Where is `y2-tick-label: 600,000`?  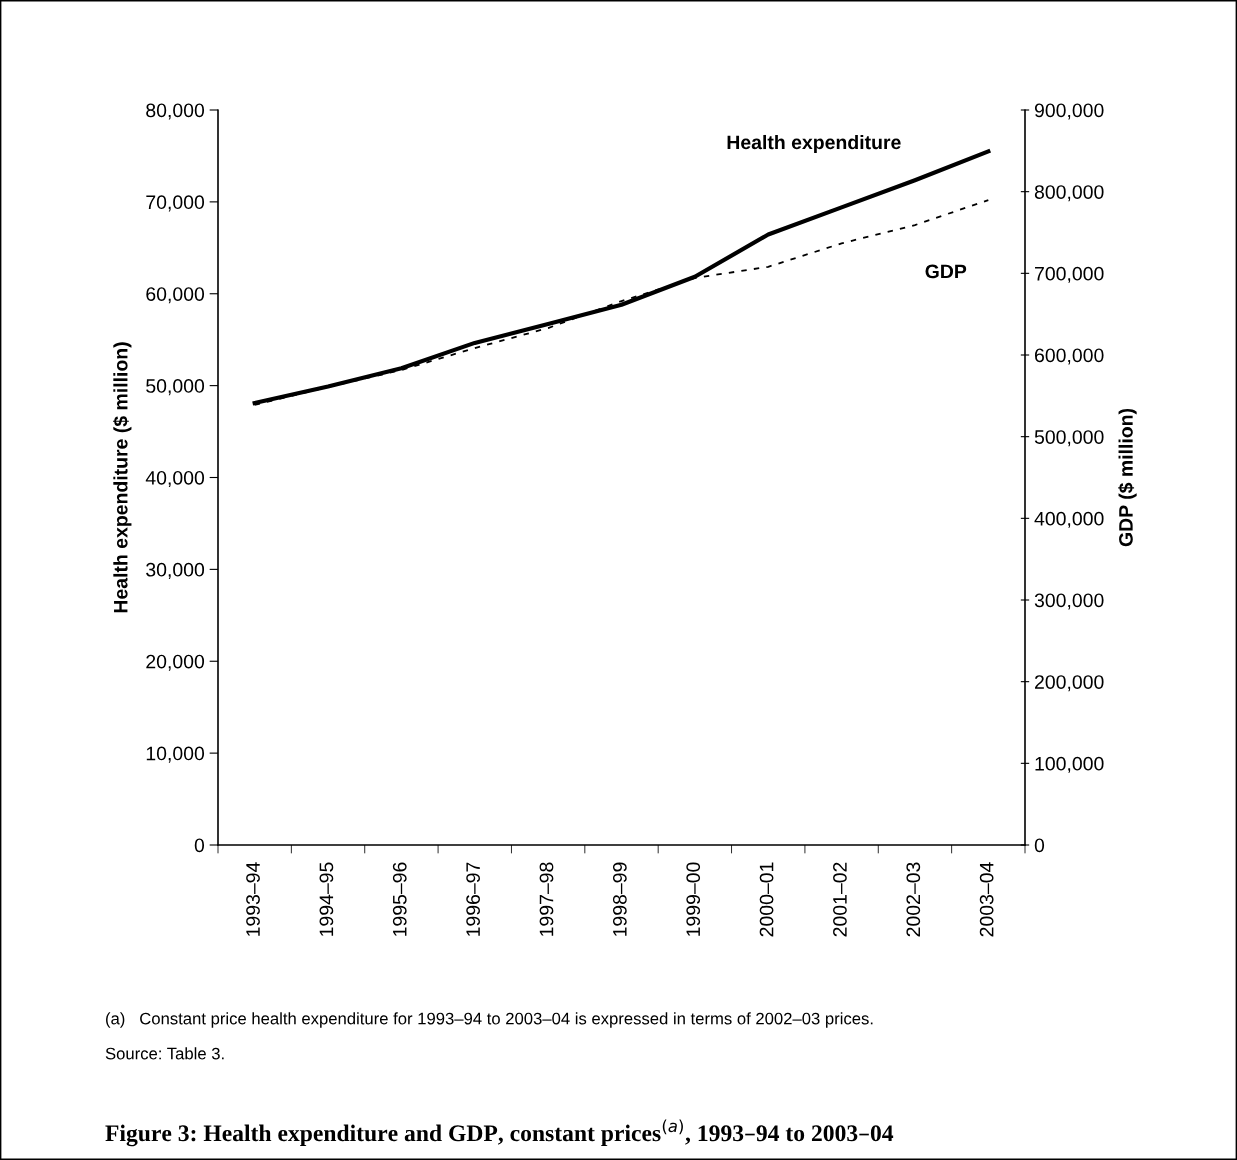
y2-tick-label: 600,000 is located at coordinates (1069, 356).